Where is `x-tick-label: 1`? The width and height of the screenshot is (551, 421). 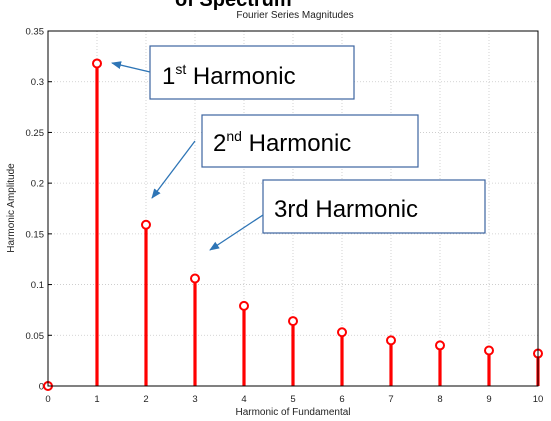 x-tick-label: 1 is located at coordinates (96, 399).